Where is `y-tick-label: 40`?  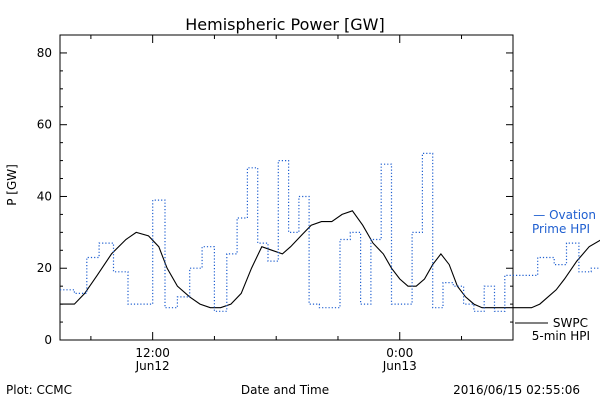
y-tick-label: 40 is located at coordinates (44, 196).